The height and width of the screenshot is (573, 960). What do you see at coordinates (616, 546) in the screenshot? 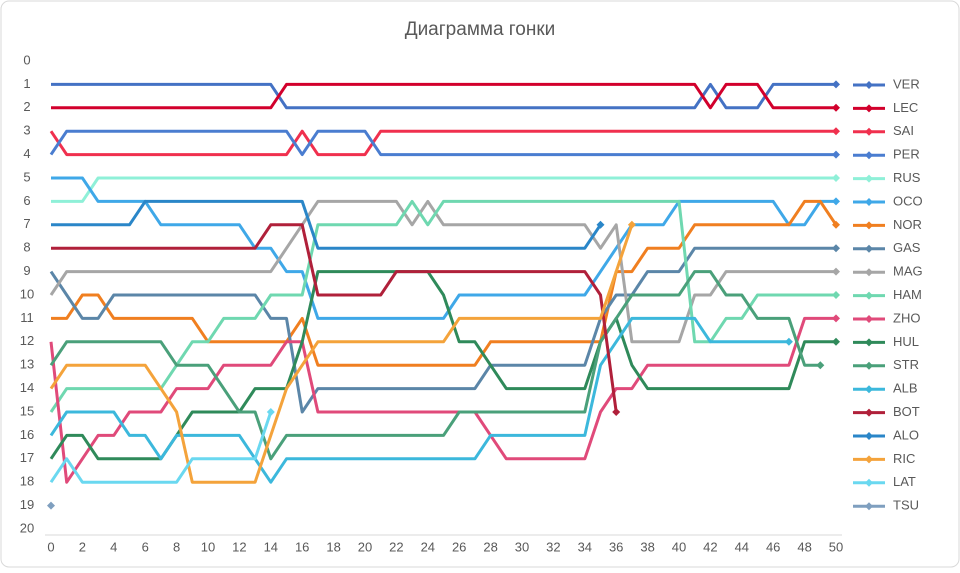
I see `x-tick-label: 36` at bounding box center [616, 546].